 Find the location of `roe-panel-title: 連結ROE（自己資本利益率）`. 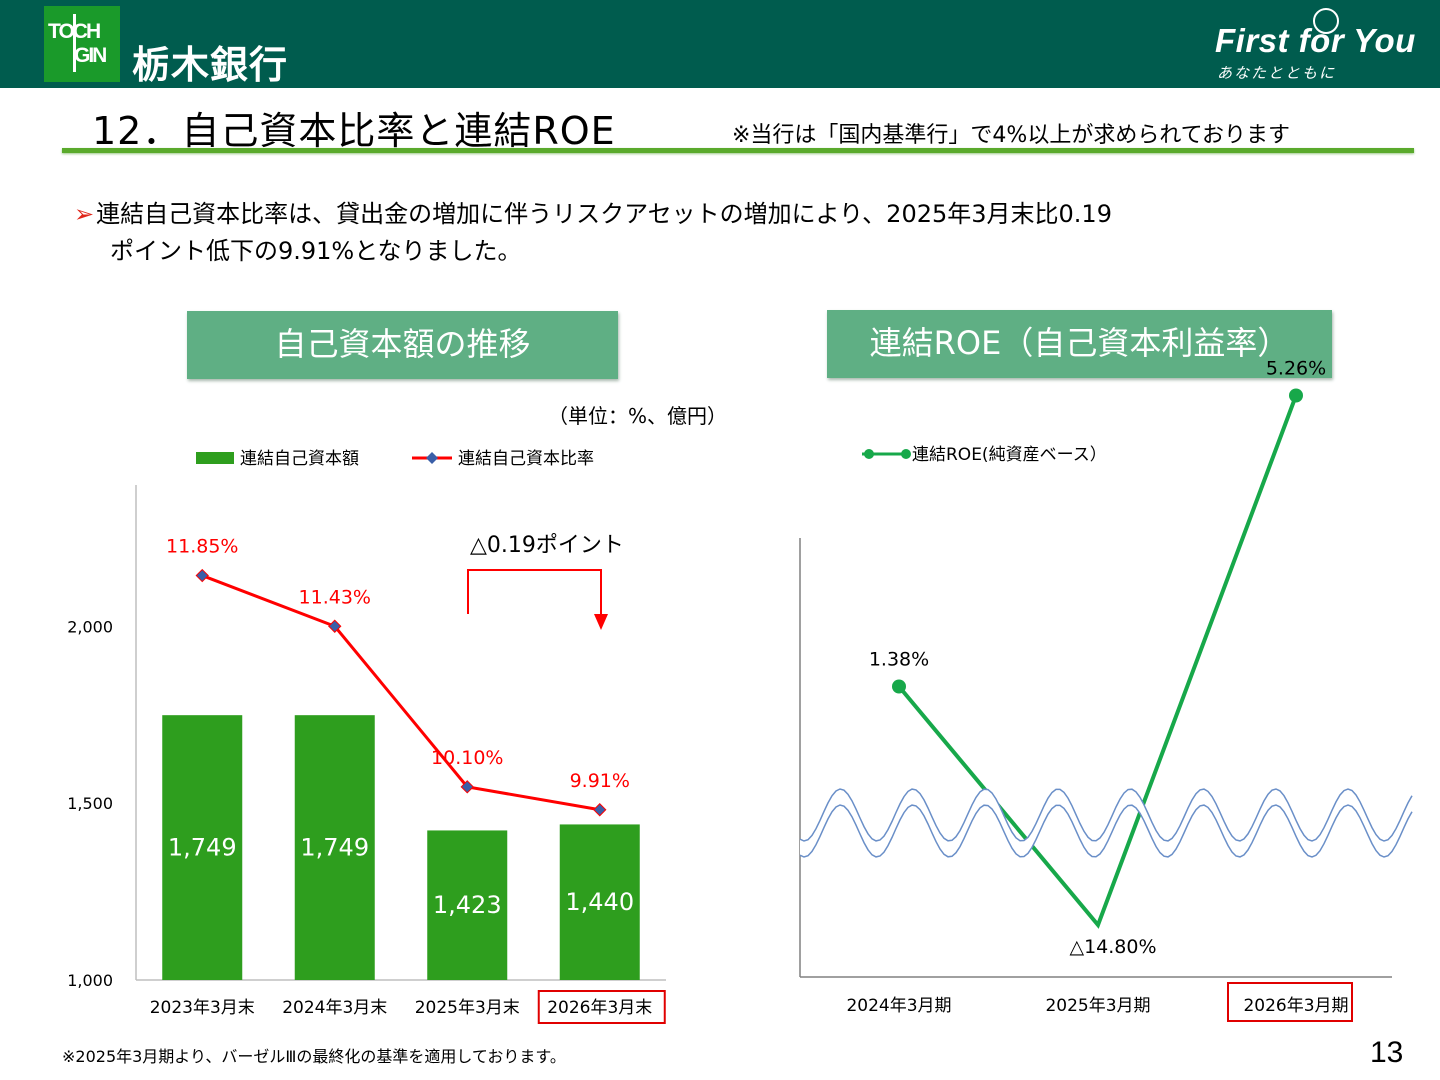

roe-panel-title: 連結ROE（自己資本利益率） is located at coordinates (1079, 344).